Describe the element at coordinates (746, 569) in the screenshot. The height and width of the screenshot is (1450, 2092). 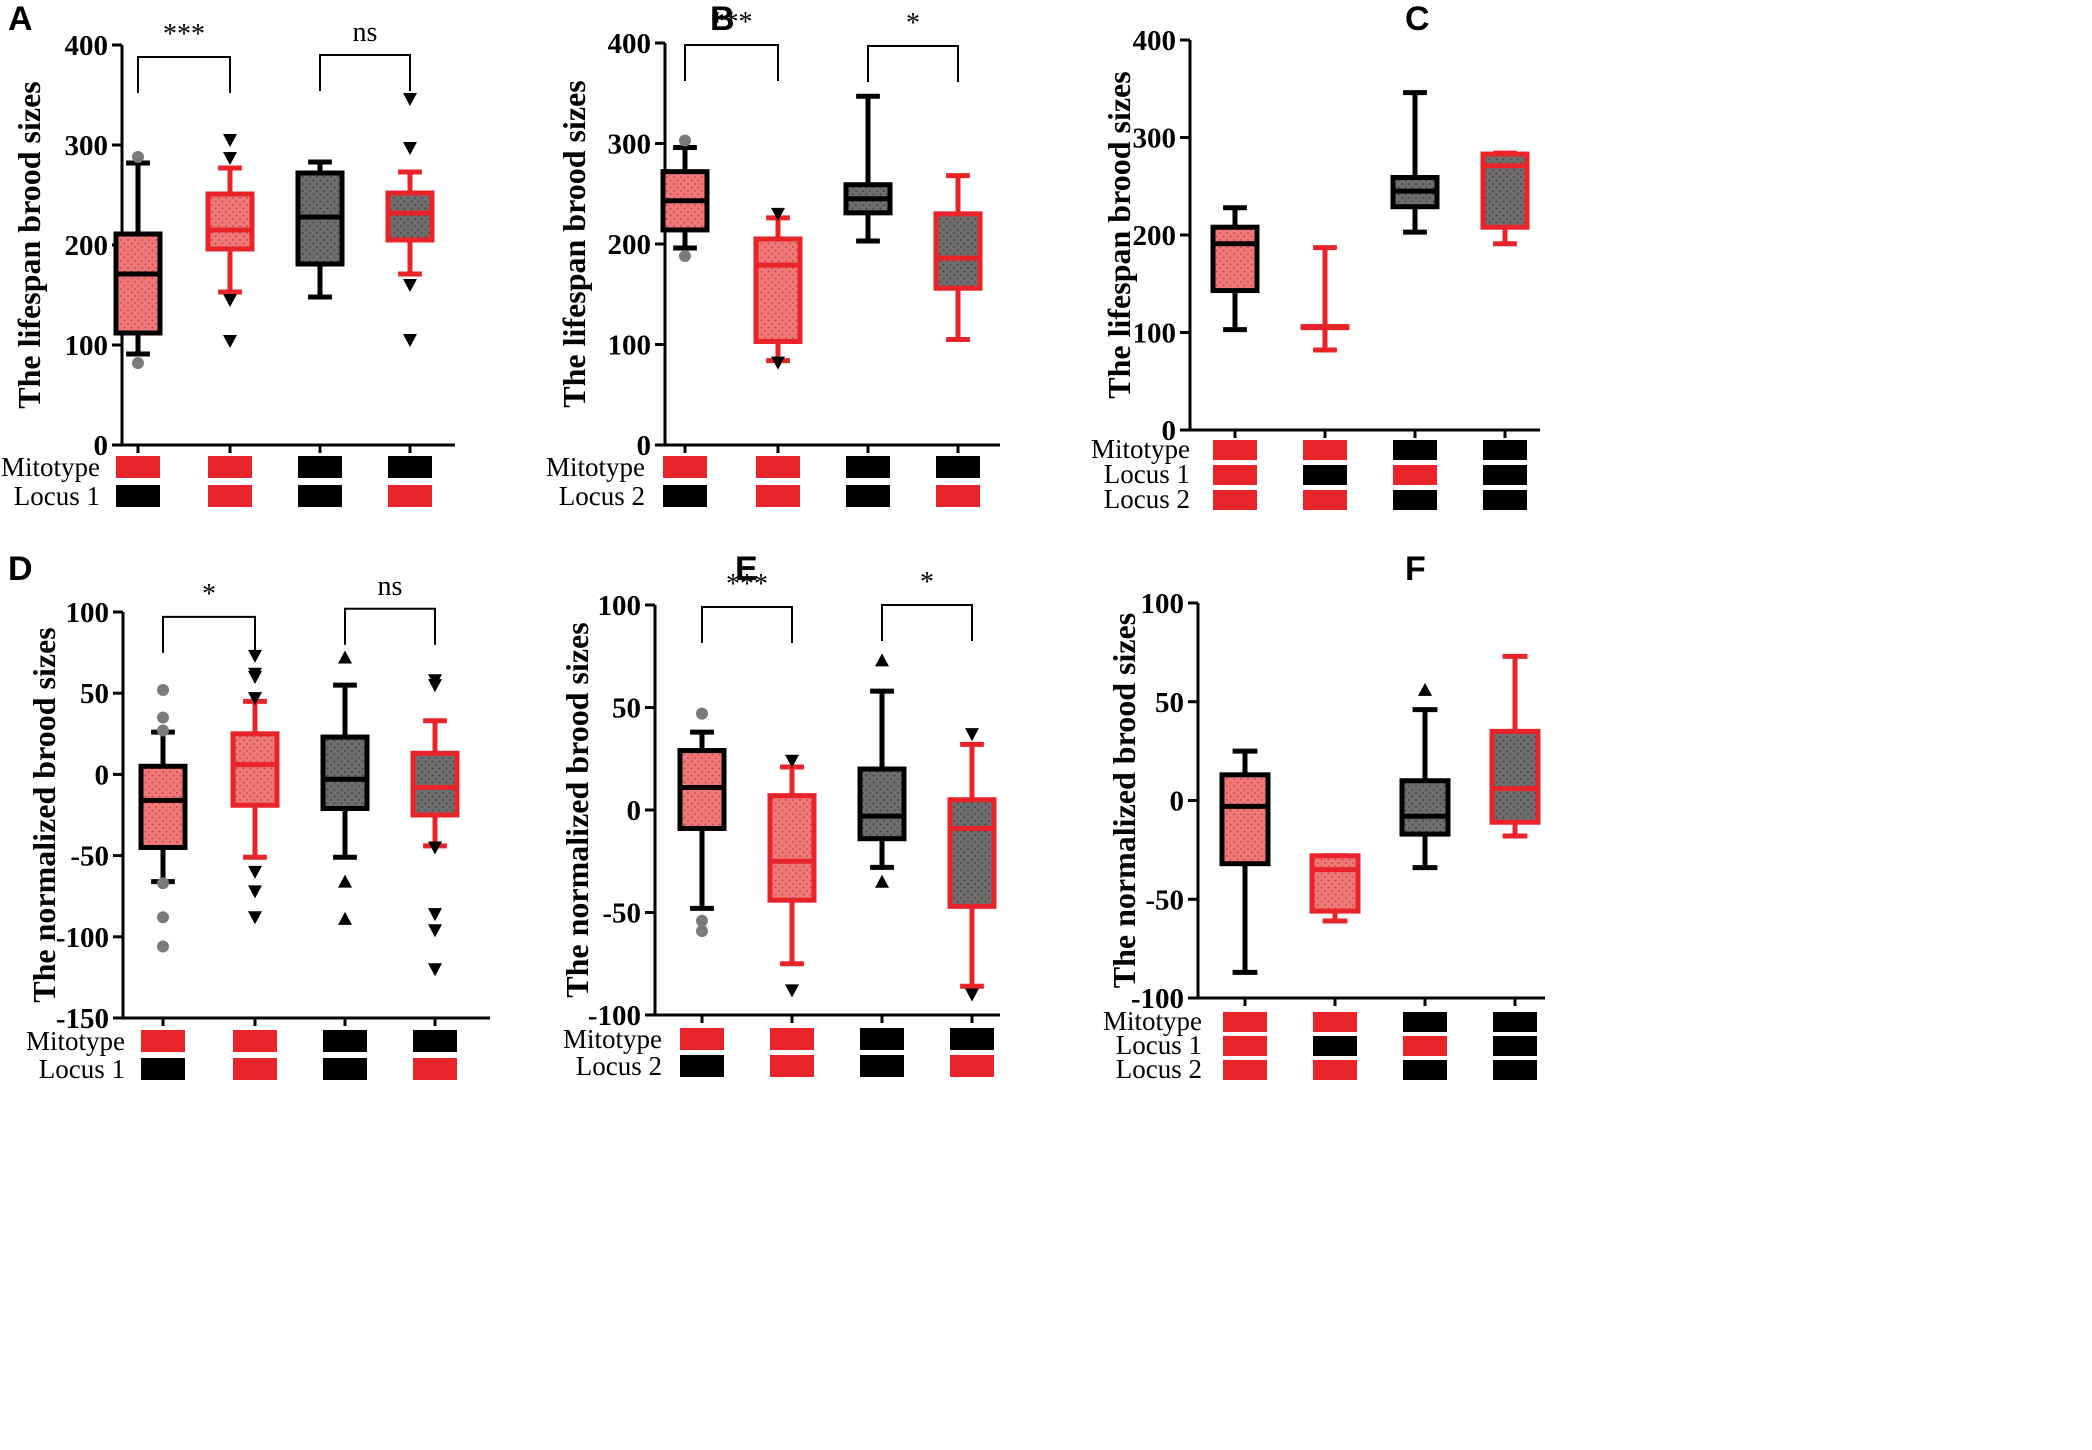
I see `panel-letter: E` at that location.